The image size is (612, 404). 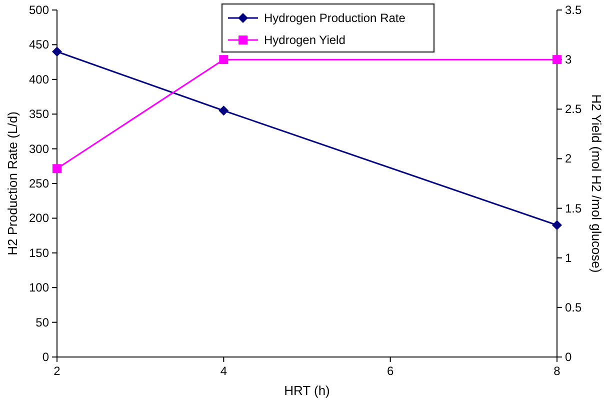 What do you see at coordinates (305, 40) in the screenshot?
I see `legend-label: Hydrogen Yield` at bounding box center [305, 40].